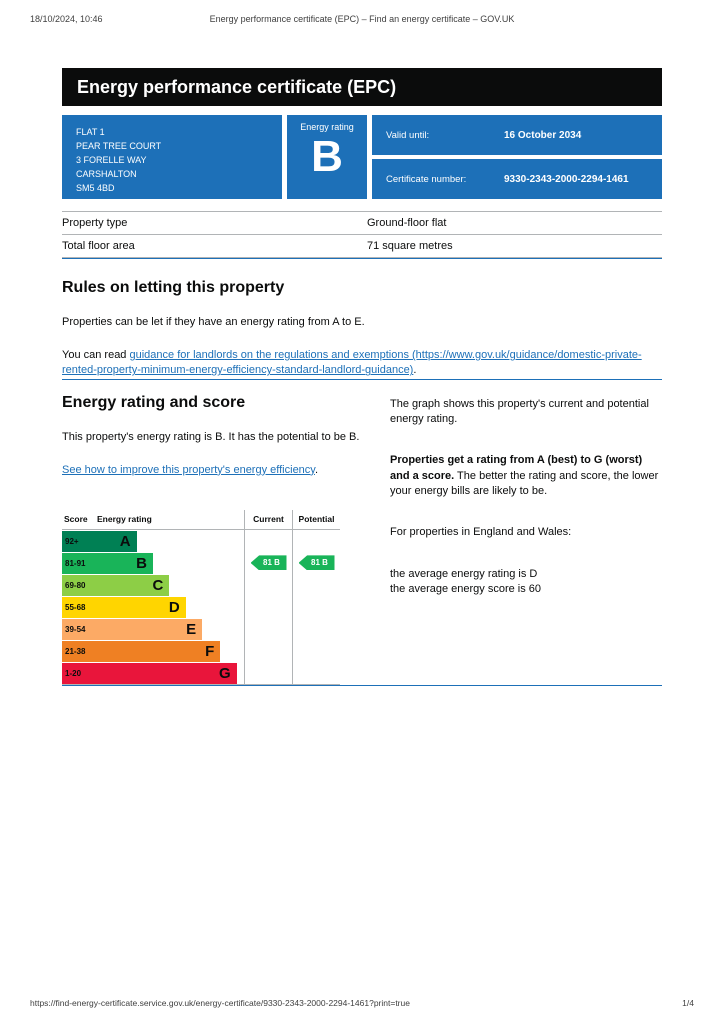 The image size is (724, 1024). Describe the element at coordinates (225, 673) in the screenshot. I see `band-letter: G` at that location.